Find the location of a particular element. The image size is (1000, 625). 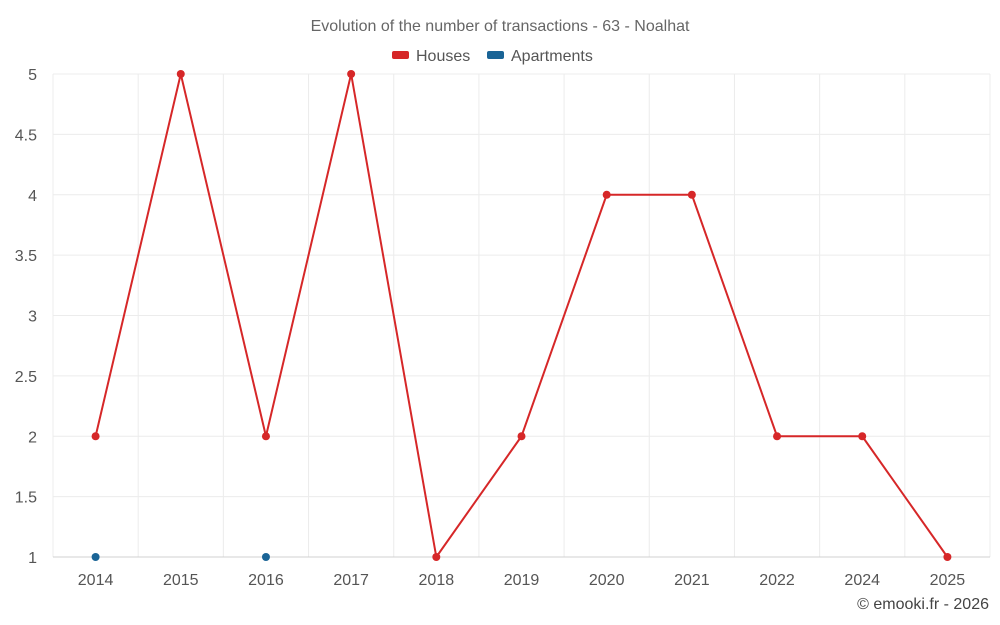

x-tick-label: 2022 is located at coordinates (777, 580).